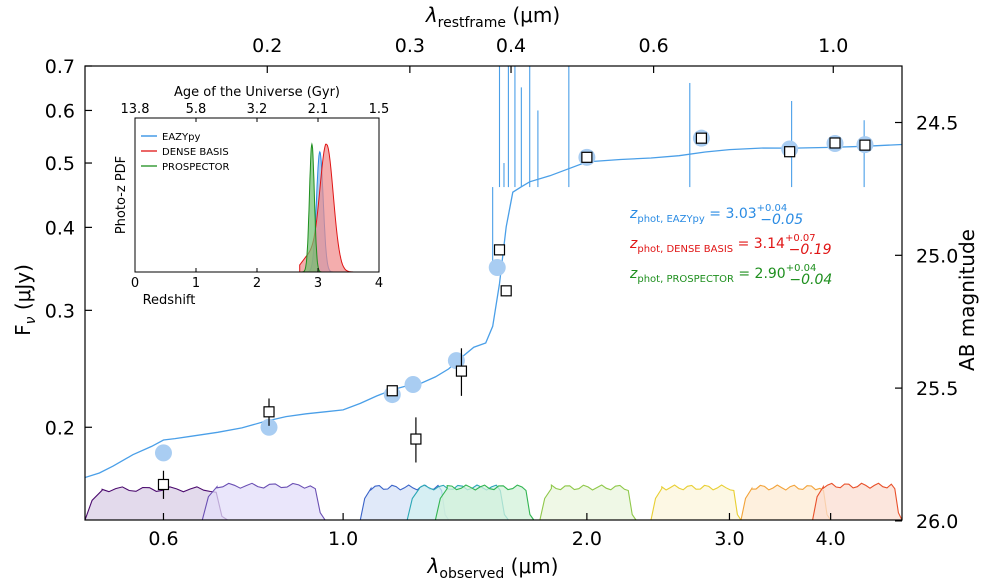 This screenshot has height=585, width=992. I want to click on left-tick-label-6: 0.7, so click(60, 67).